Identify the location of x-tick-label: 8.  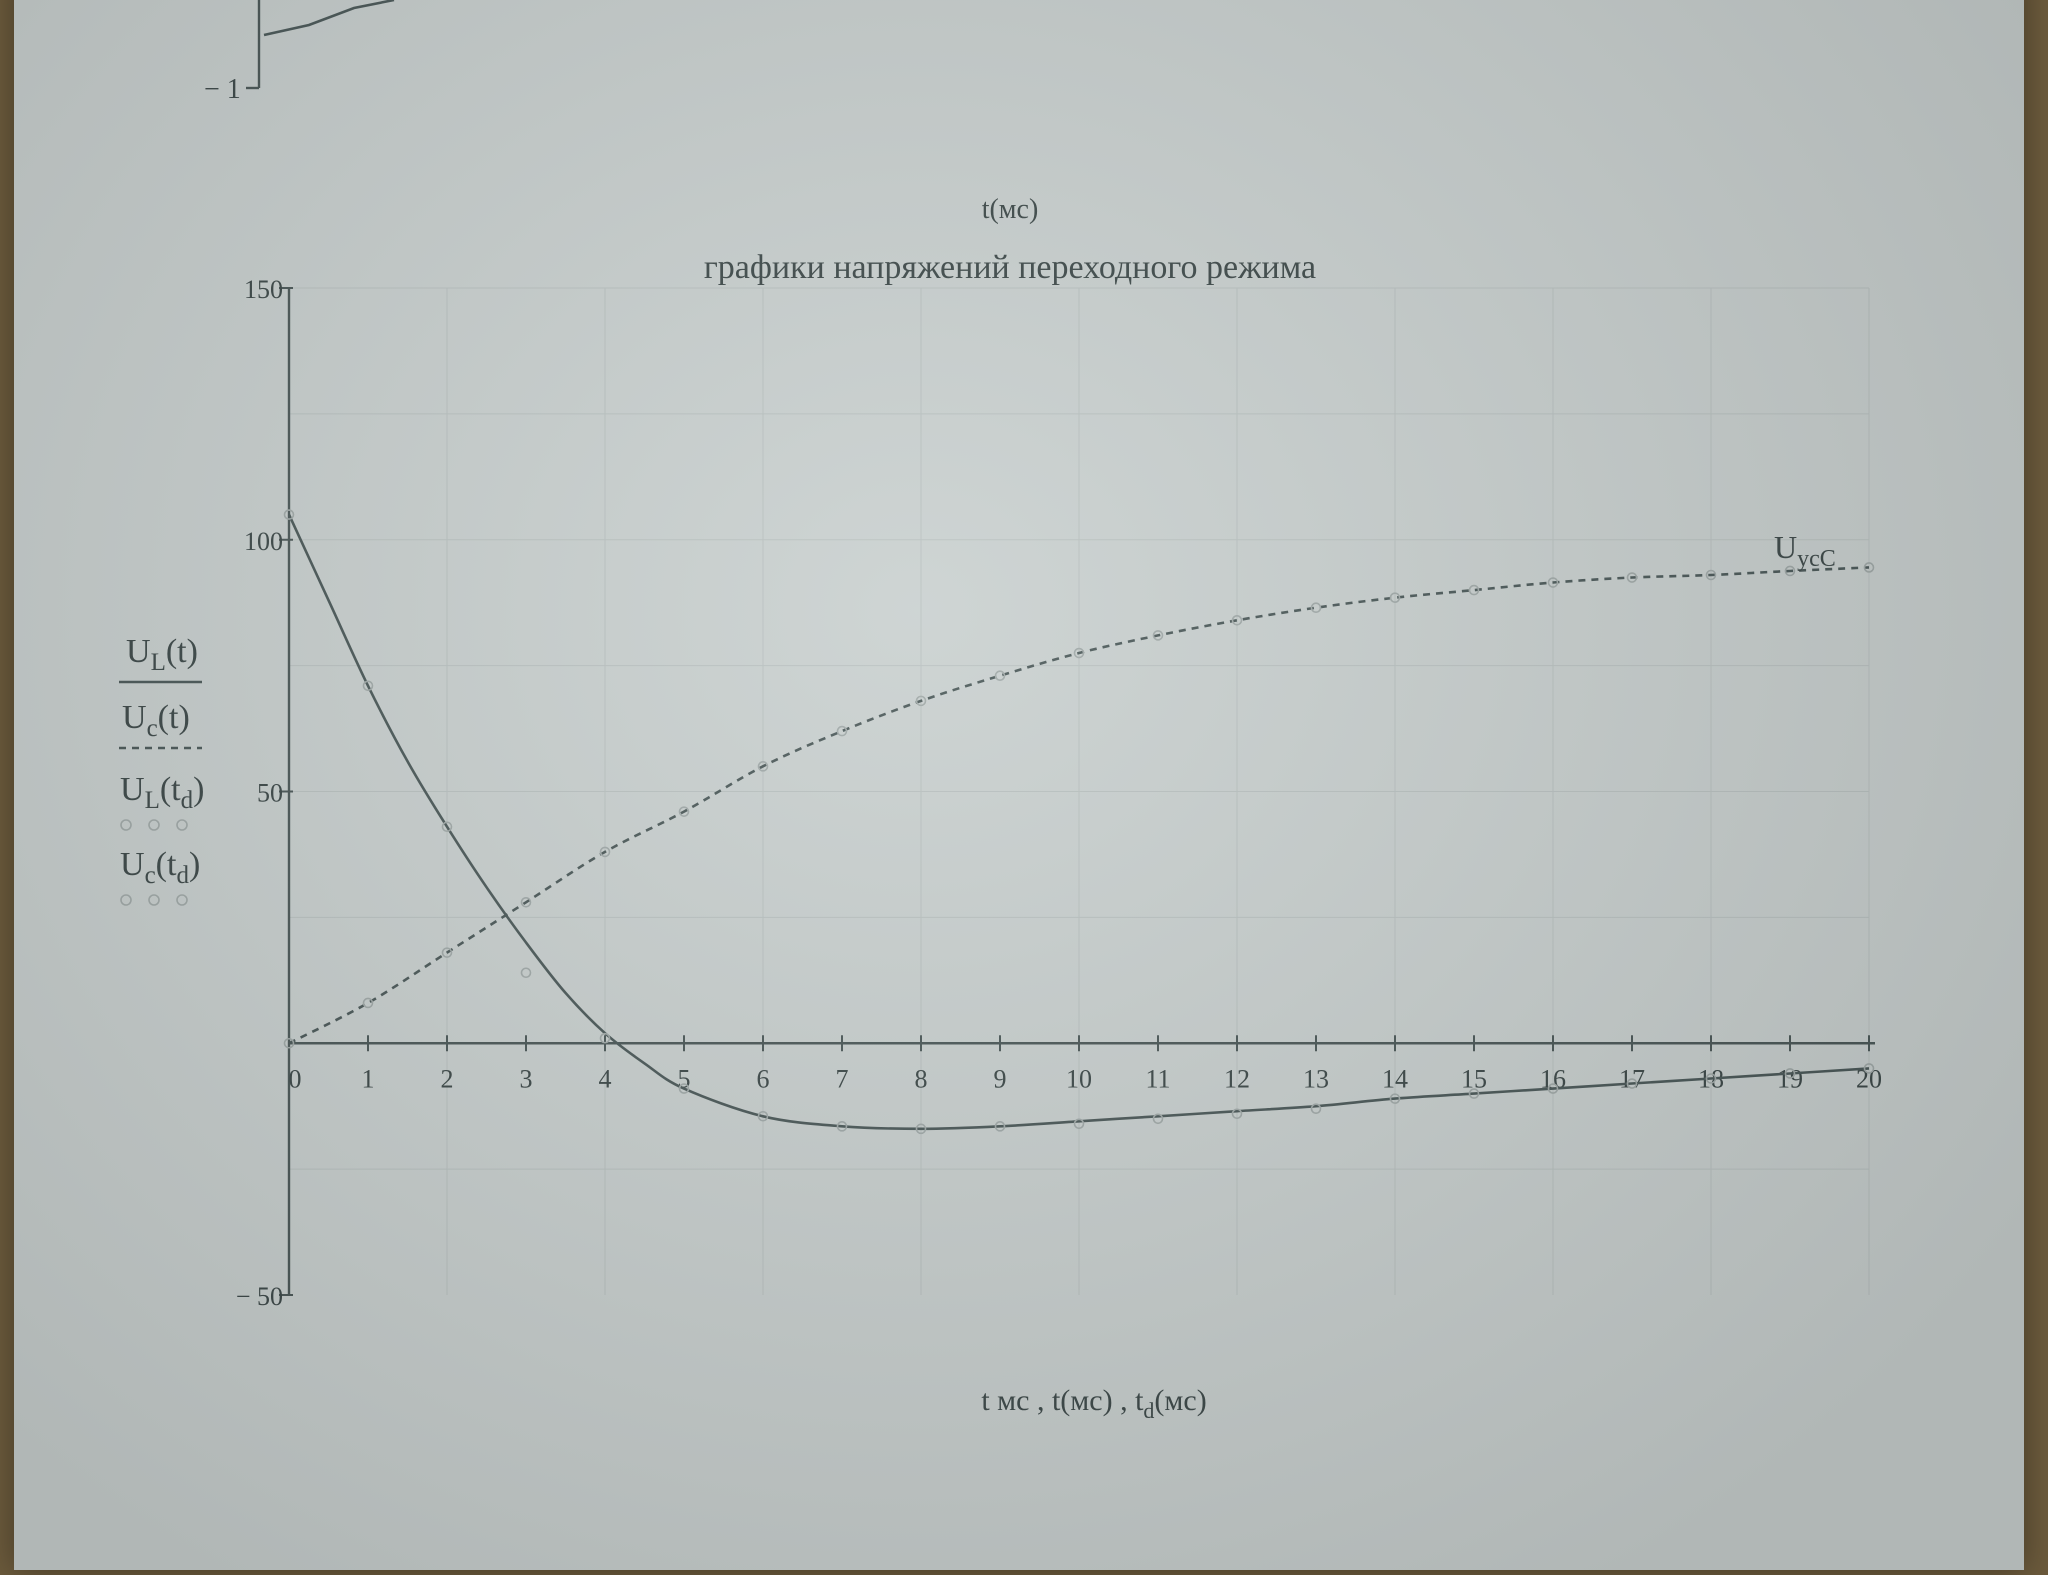
(921, 1078).